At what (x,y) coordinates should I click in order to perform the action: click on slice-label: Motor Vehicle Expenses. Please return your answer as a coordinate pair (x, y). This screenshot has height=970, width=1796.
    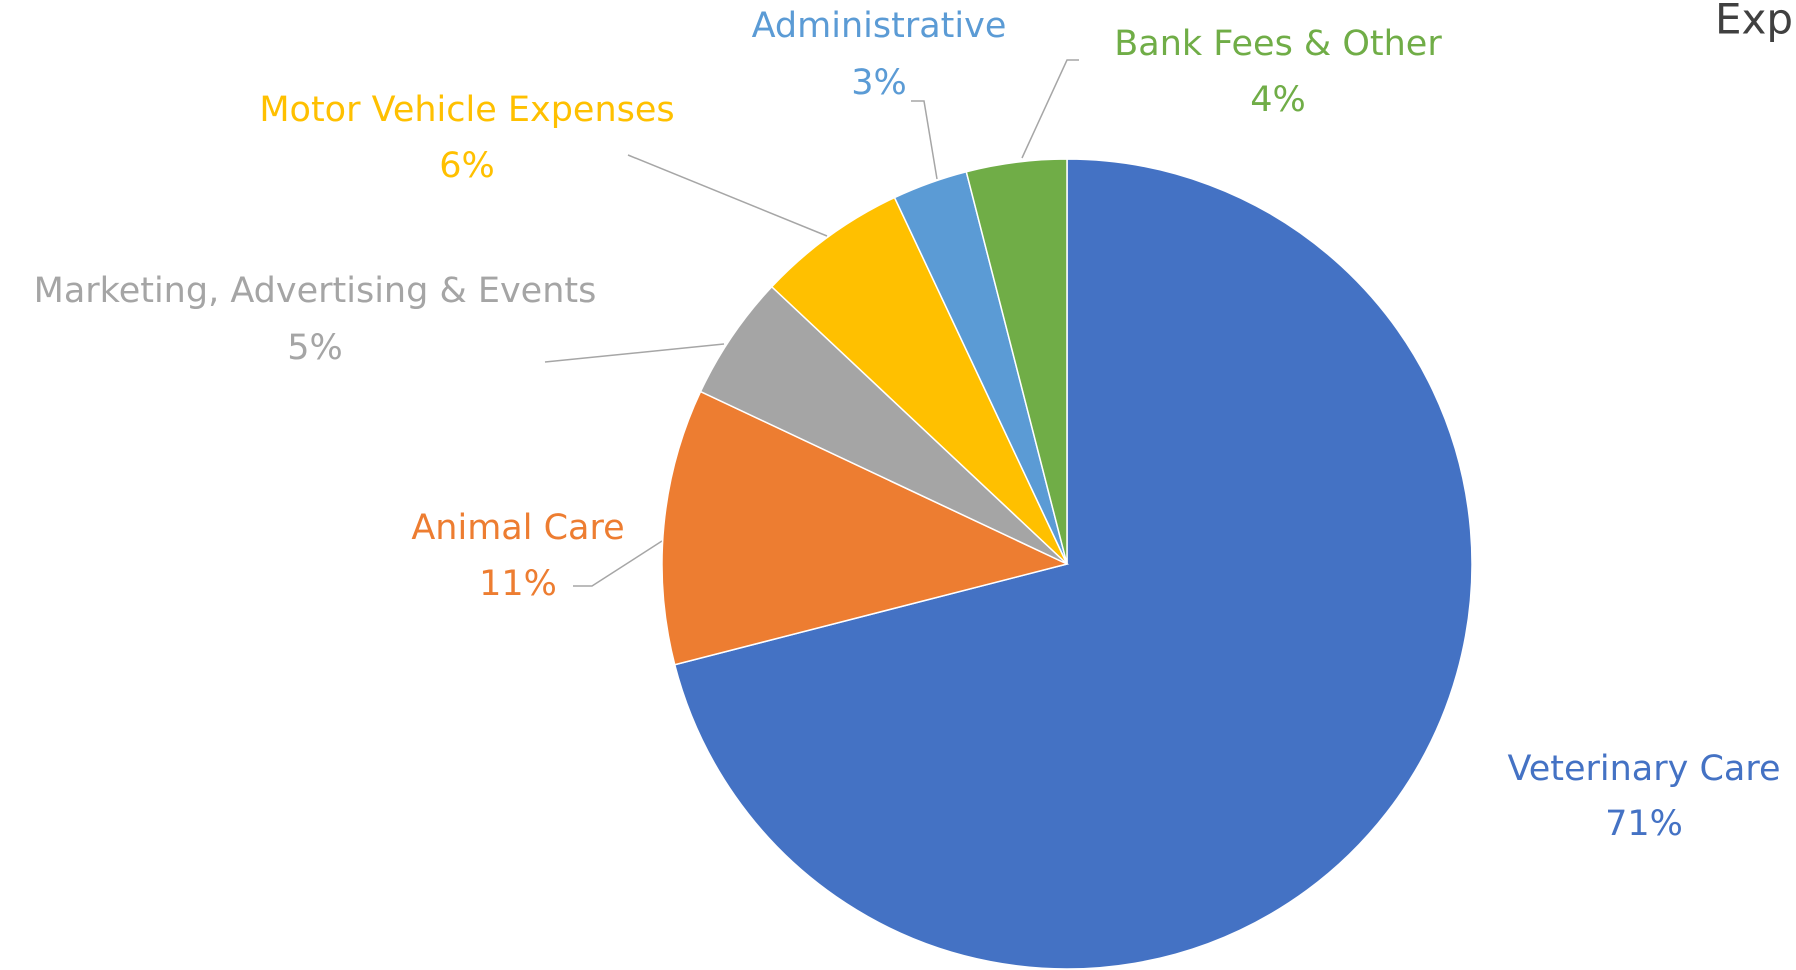
    Looking at the image, I should click on (466, 110).